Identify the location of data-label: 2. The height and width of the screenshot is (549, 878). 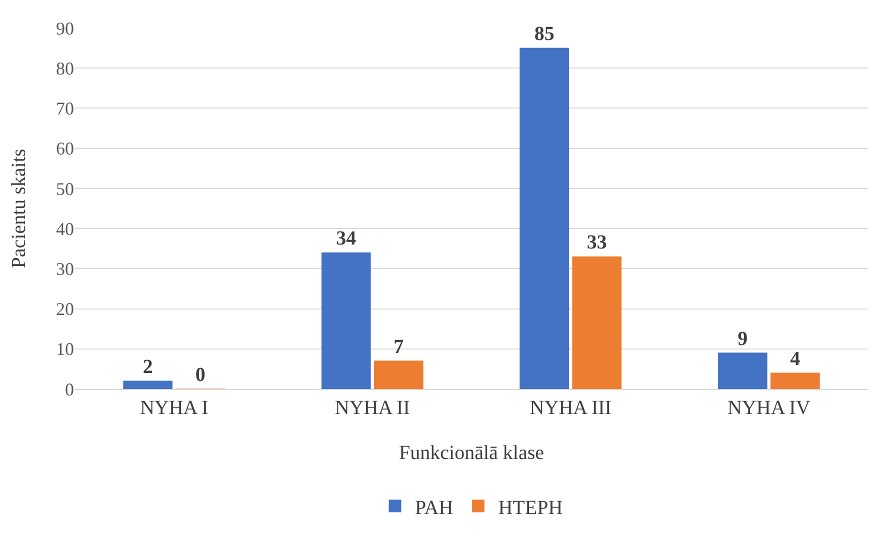
(147, 367).